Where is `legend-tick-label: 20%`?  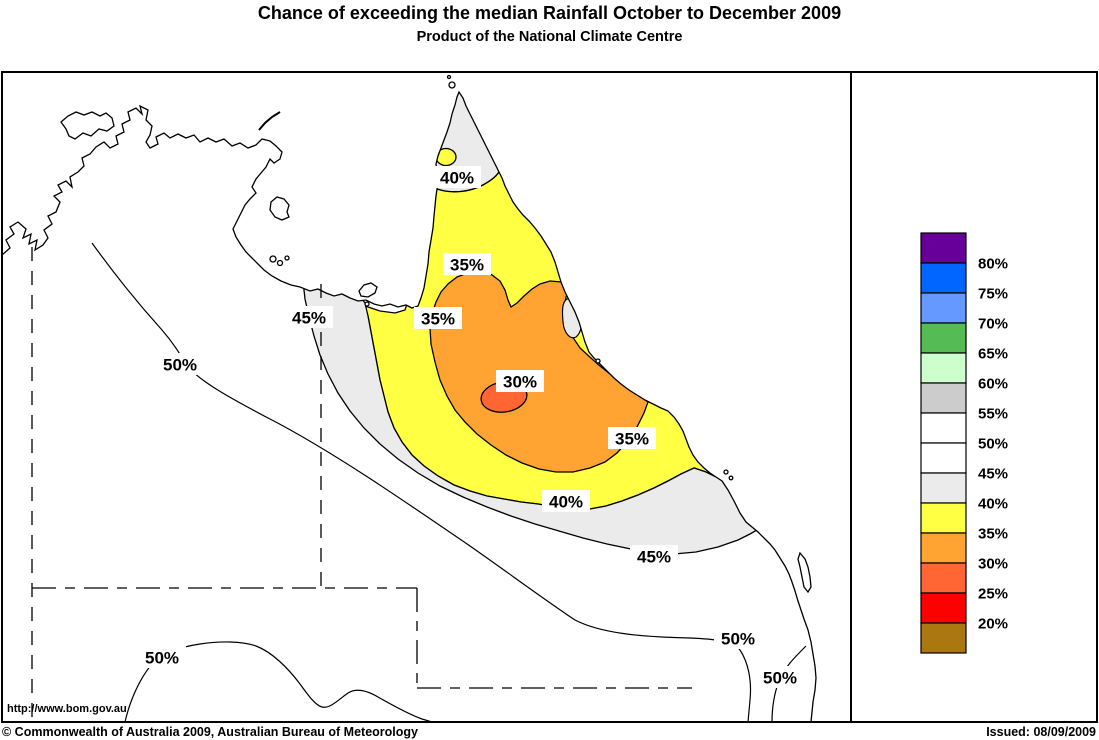
legend-tick-label: 20% is located at coordinates (993, 624).